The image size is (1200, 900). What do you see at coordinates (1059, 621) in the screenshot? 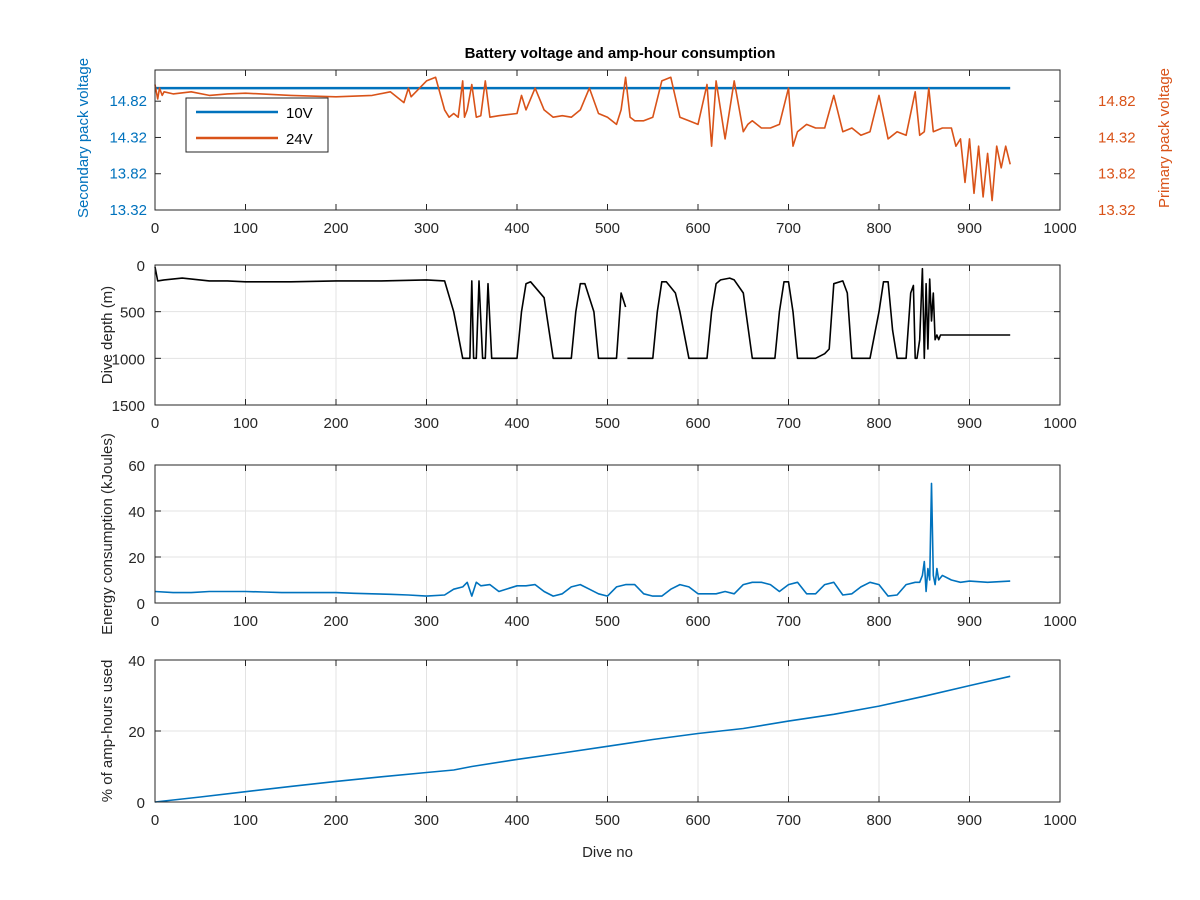
I see `energy-x-tick-label: 1000` at bounding box center [1059, 621].